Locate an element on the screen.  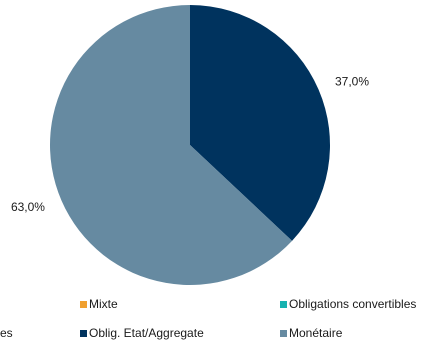
legend-item-monetaire: Monétaire is located at coordinates (311, 333).